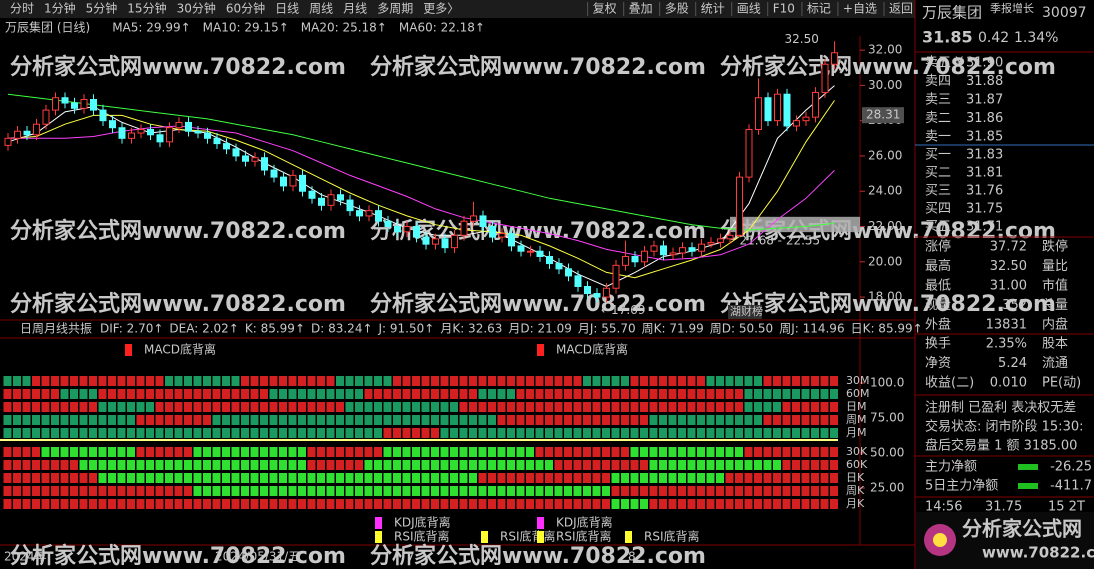  What do you see at coordinates (245, 8) in the screenshot?
I see `toolbar-tab: 60分钟` at bounding box center [245, 8].